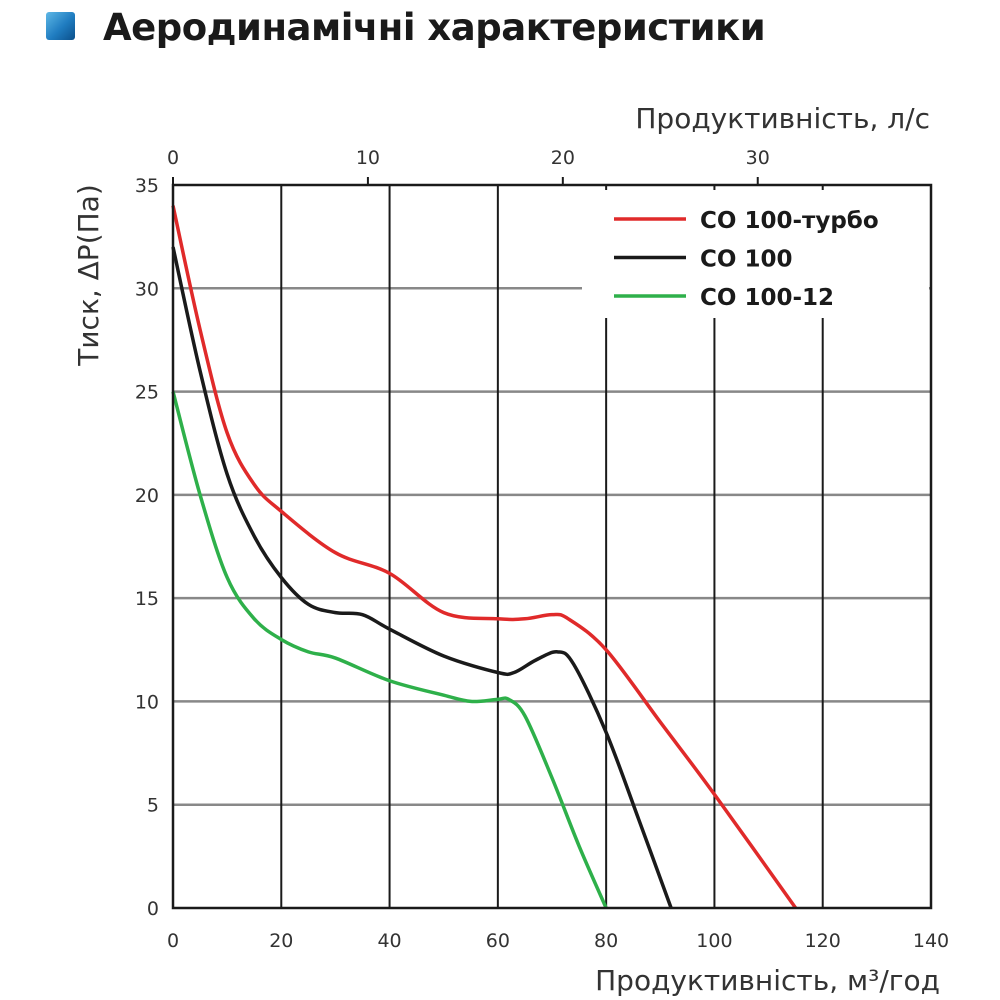  I want to click on legend-label-0: СО 100-турбо, so click(789, 221).